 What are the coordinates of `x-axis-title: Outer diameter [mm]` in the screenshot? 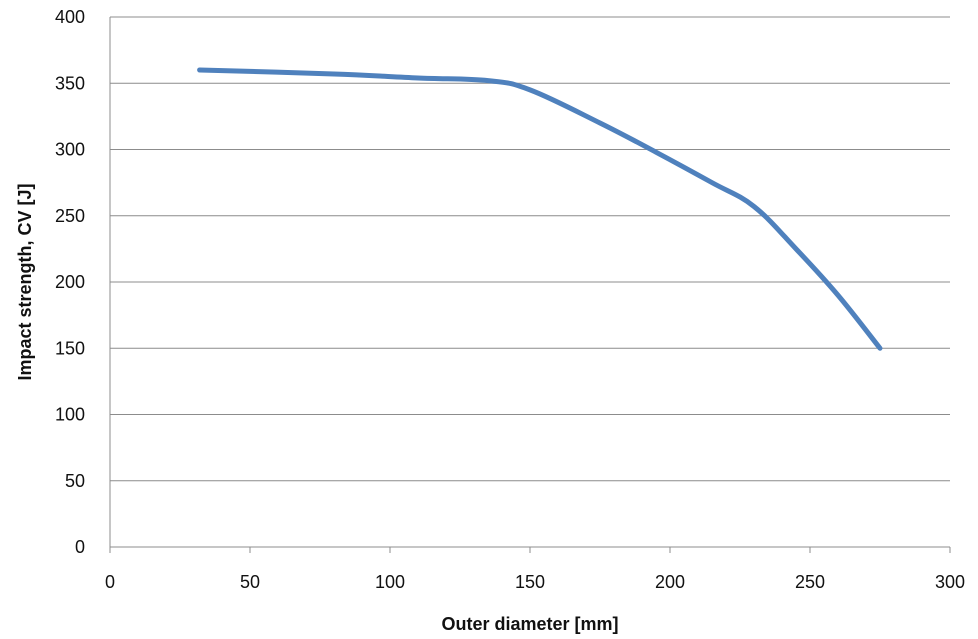 It's located at (529, 624).